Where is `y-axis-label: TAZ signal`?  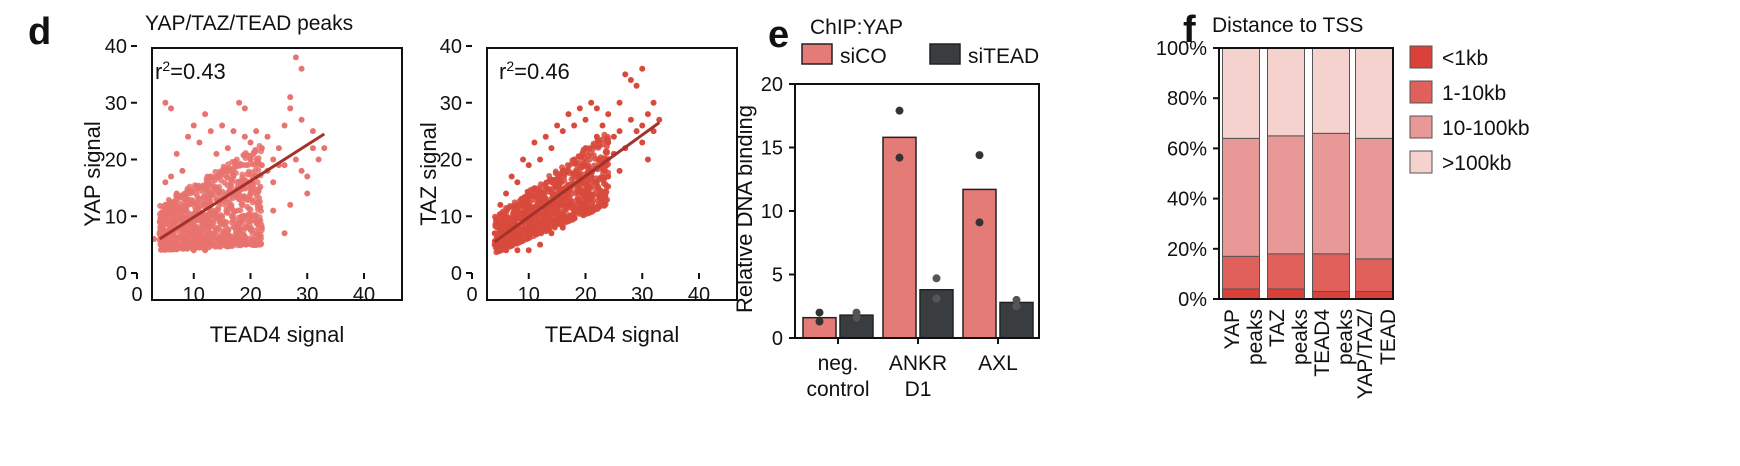
y-axis-label: TAZ signal is located at coordinates (428, 174).